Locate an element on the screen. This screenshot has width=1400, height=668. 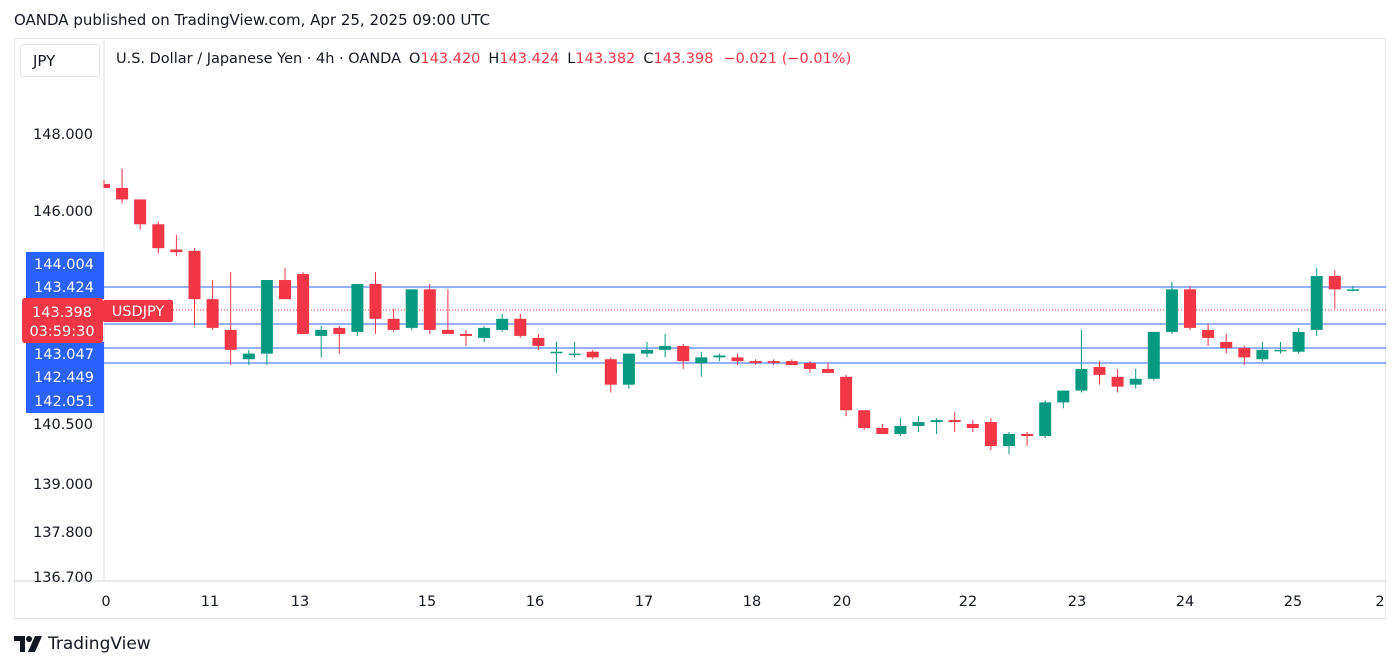
legend-change: −0.021 (−0.01%) is located at coordinates (787, 59).